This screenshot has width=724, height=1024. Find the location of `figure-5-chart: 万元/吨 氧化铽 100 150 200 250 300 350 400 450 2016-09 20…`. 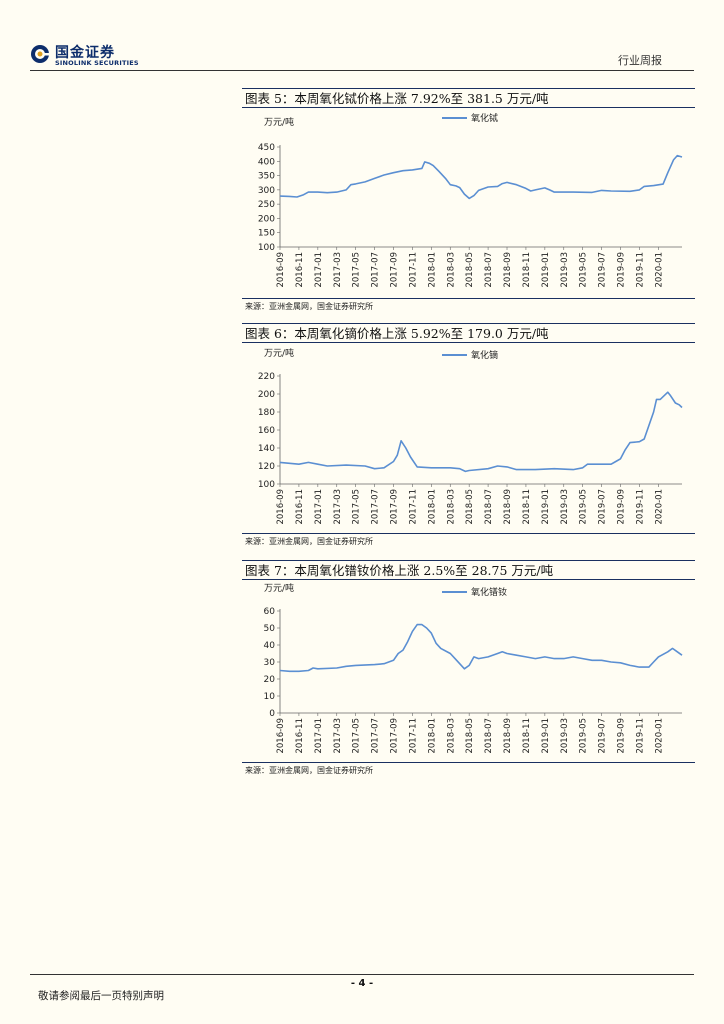

figure-5-chart: 万元/吨 氧化铽 100 150 200 250 300 350 400 450 2016-09 20… is located at coordinates (470, 200).